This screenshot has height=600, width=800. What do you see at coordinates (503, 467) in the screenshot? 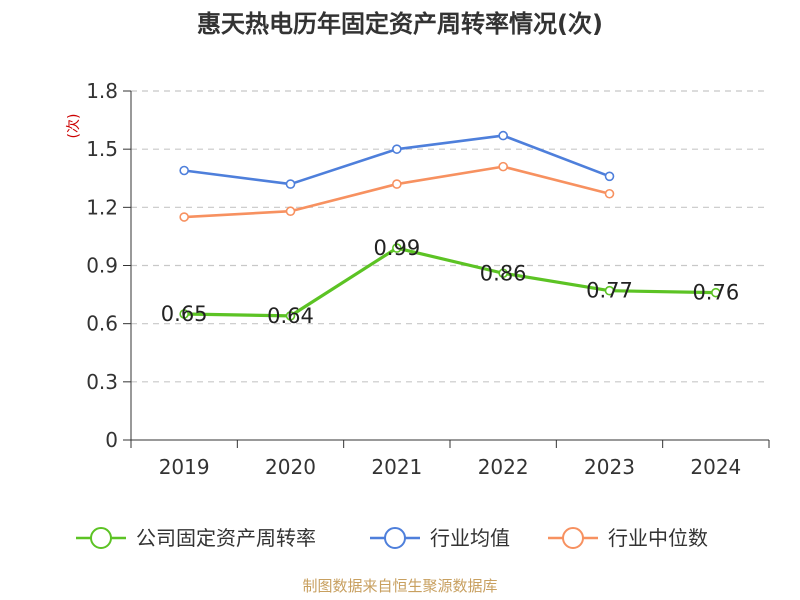
I see `x-tick-label: 2022` at bounding box center [503, 467].